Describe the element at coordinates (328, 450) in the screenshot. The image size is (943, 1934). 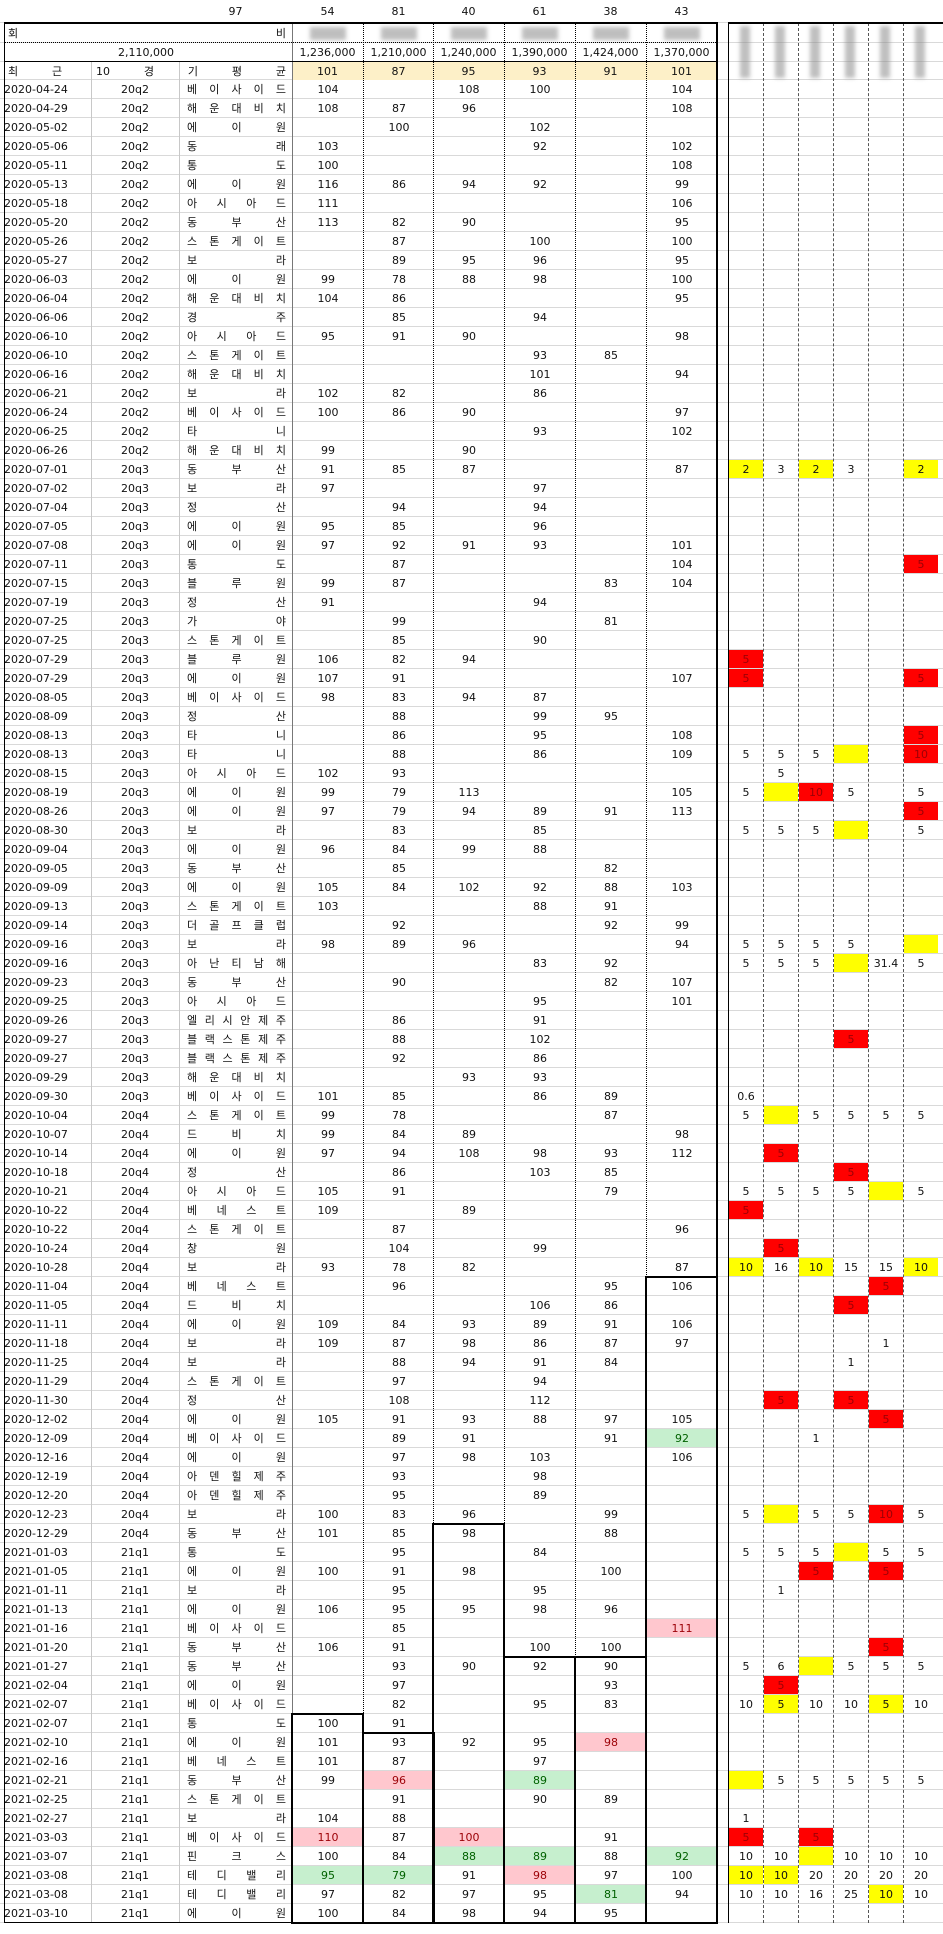
I see `score-cell: 99` at that location.